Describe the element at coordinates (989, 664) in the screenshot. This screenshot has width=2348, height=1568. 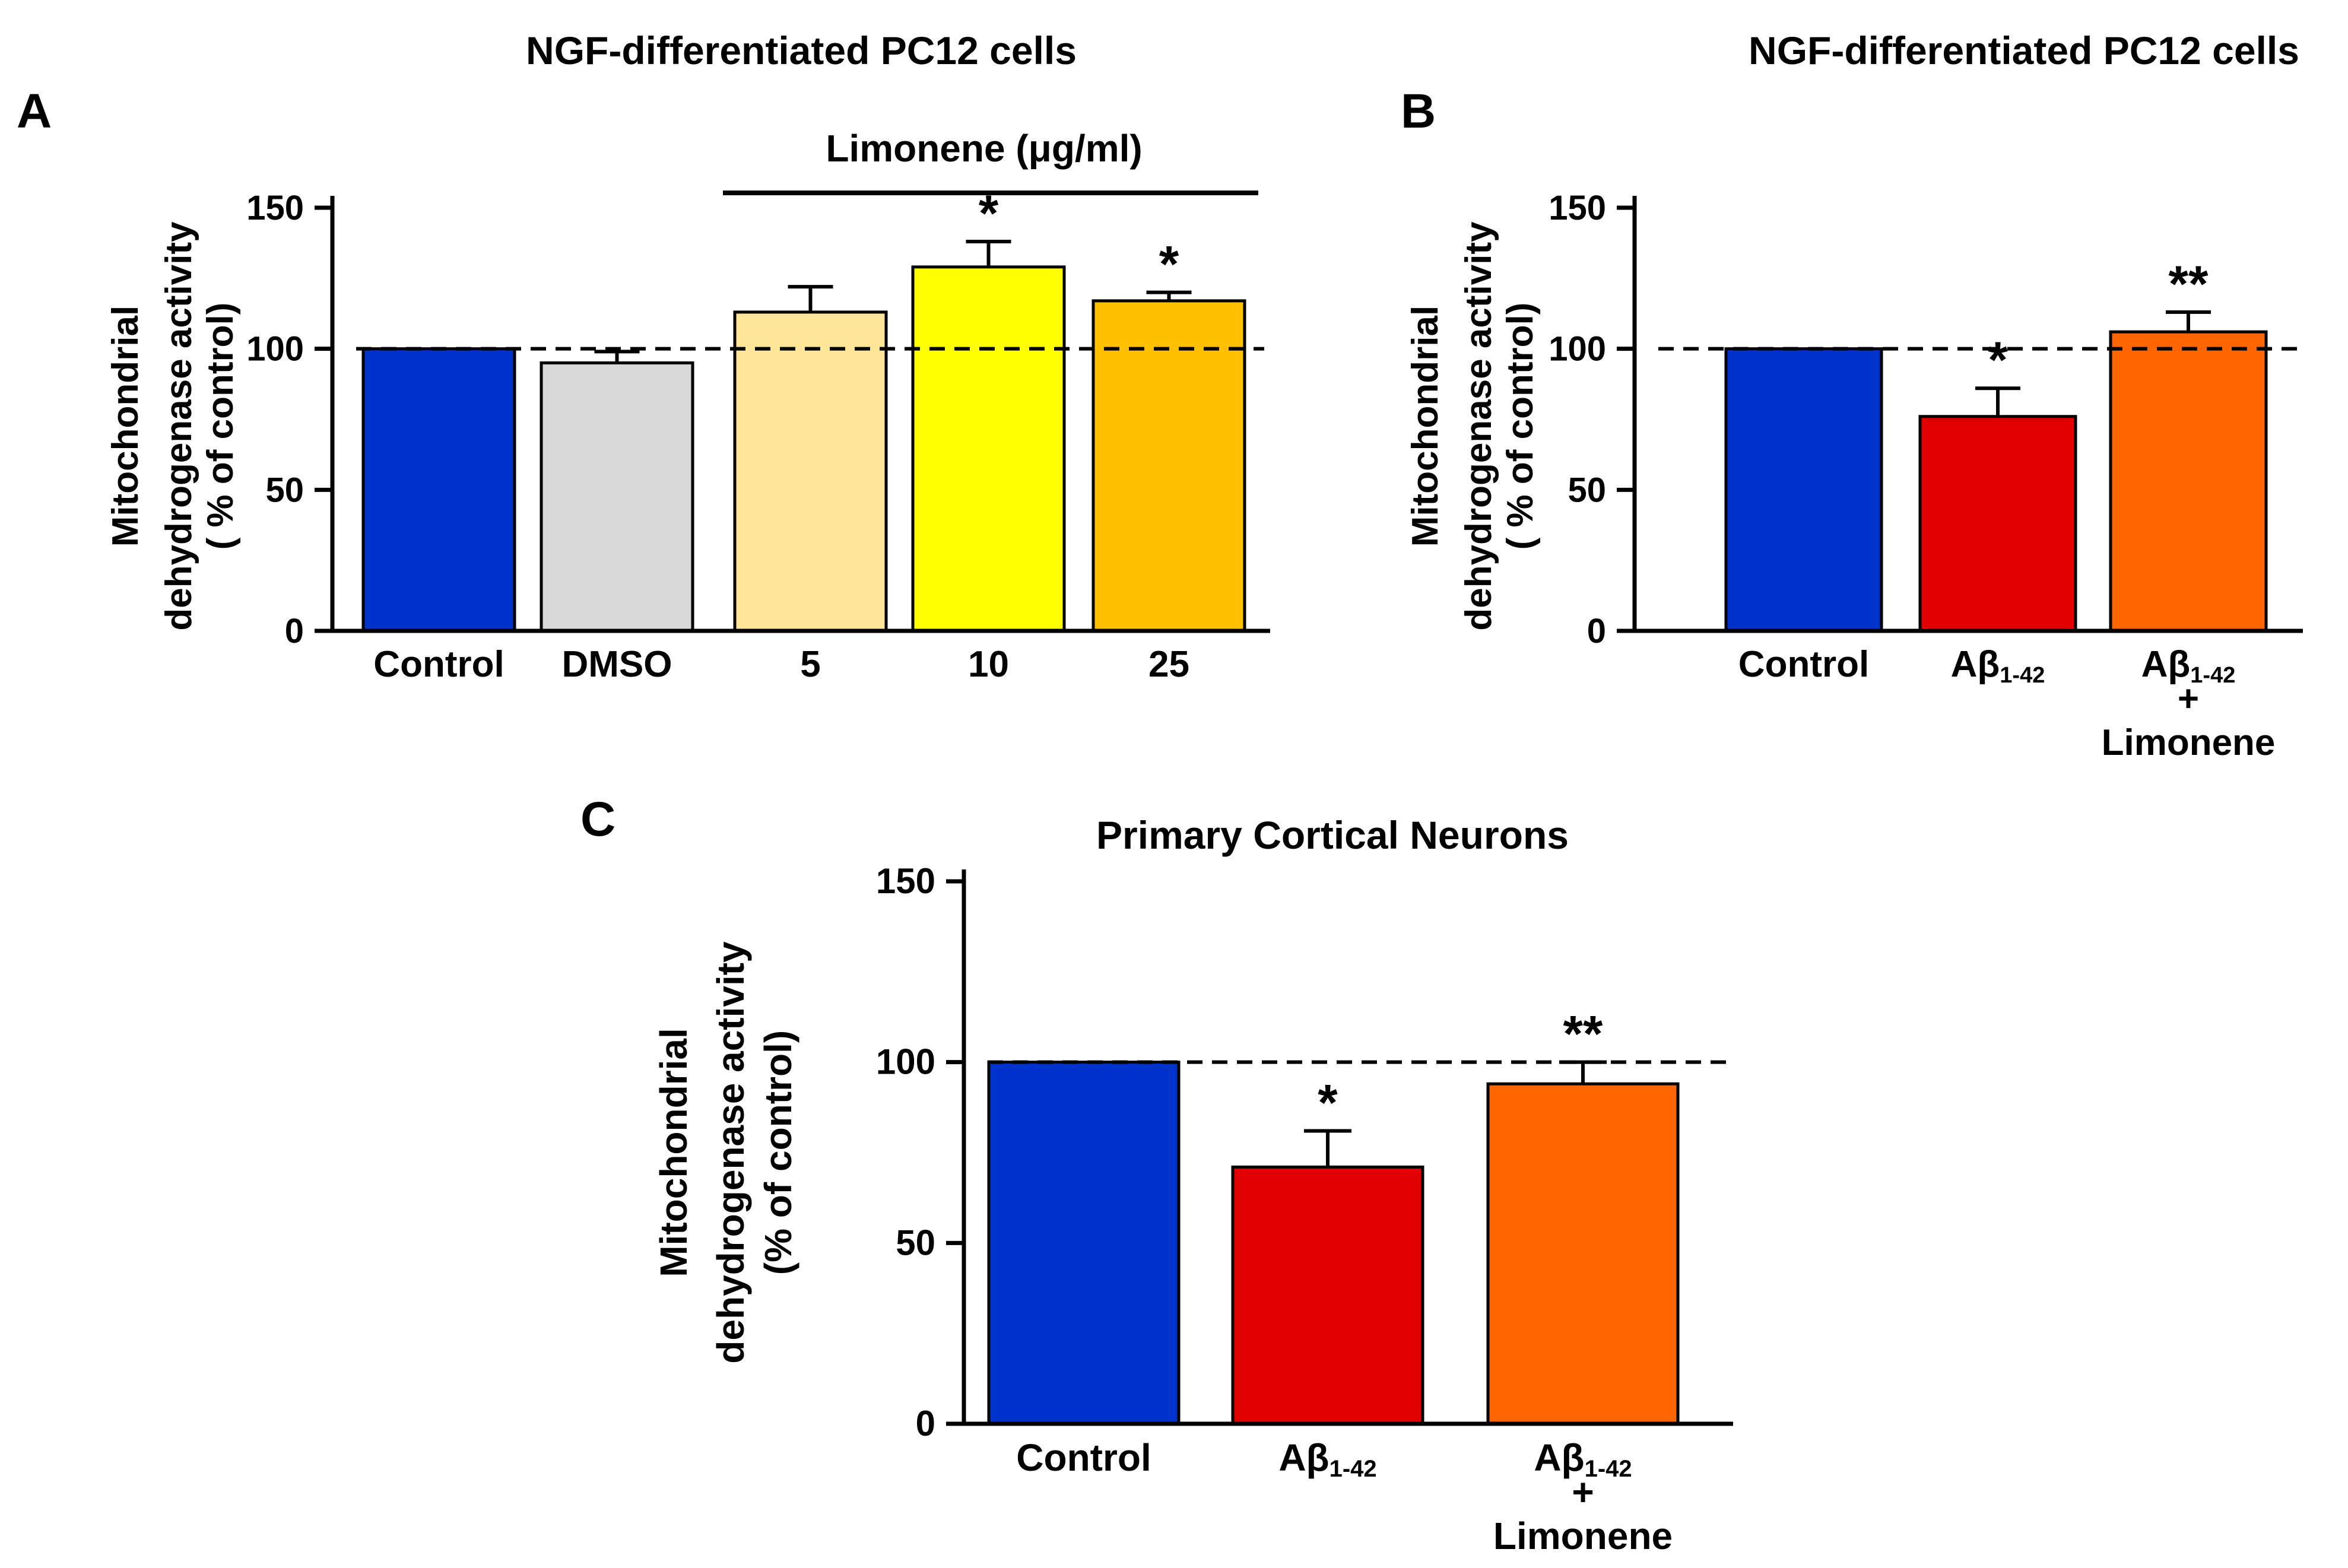
I see `category-label: 10` at that location.